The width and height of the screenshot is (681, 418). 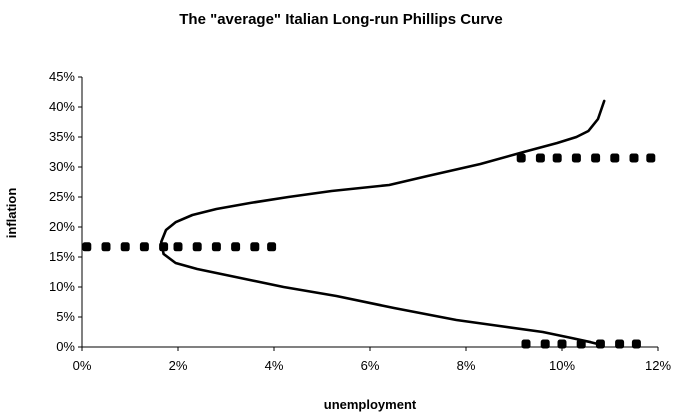 I want to click on x-tick-label: 10%, so click(x=562, y=365).